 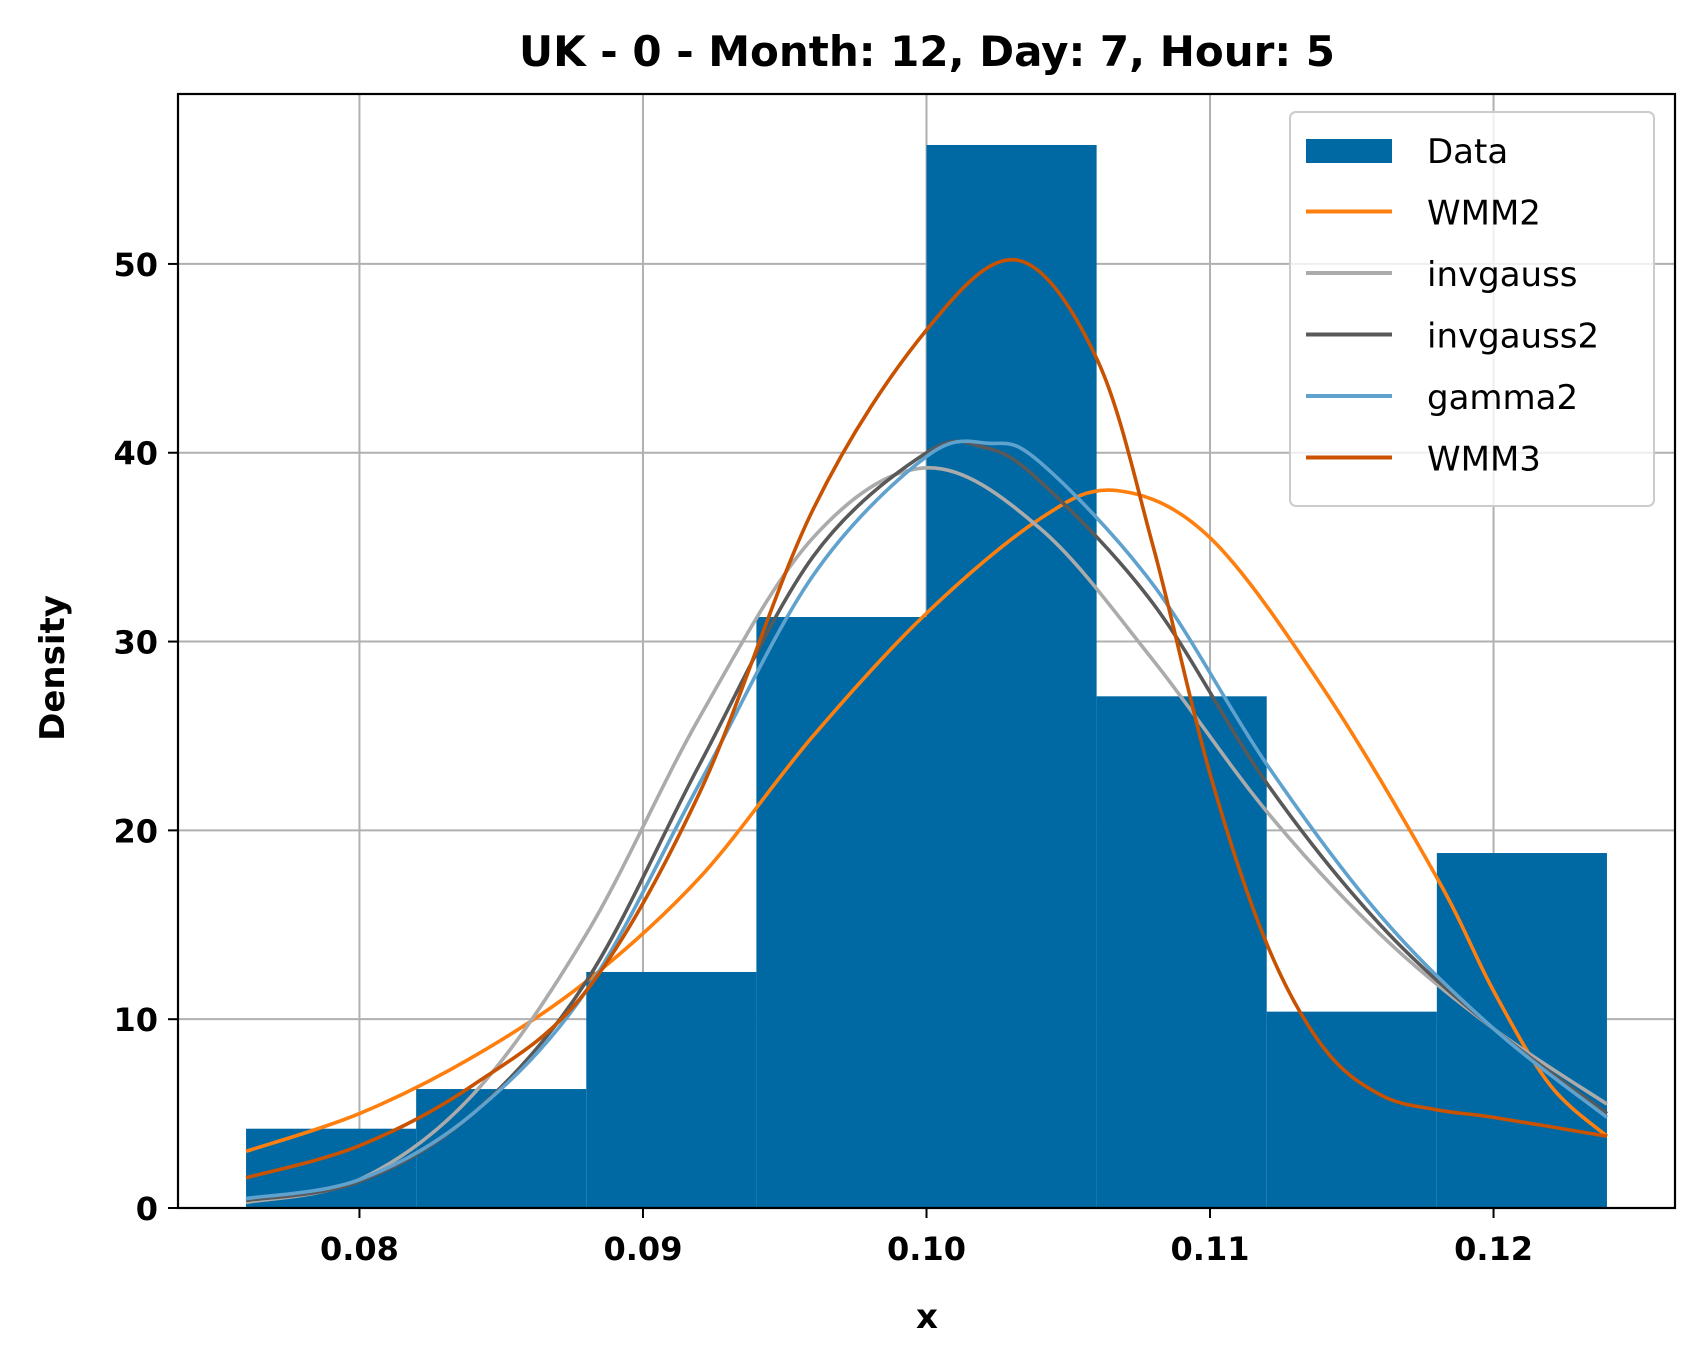 I want to click on legend-label-invgauss: invgauss, so click(x=1502, y=275).